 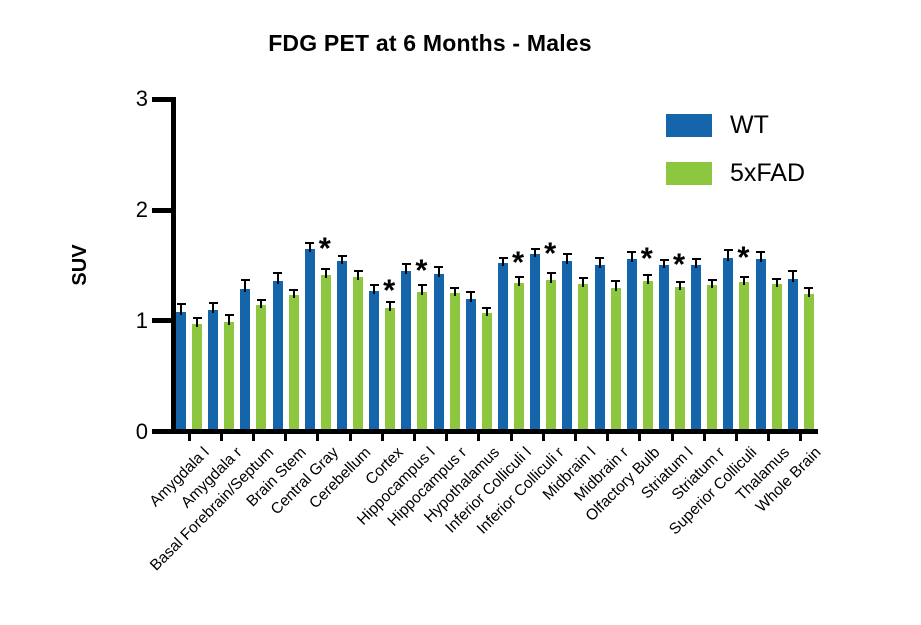 I want to click on y-axis-line, so click(x=173, y=265).